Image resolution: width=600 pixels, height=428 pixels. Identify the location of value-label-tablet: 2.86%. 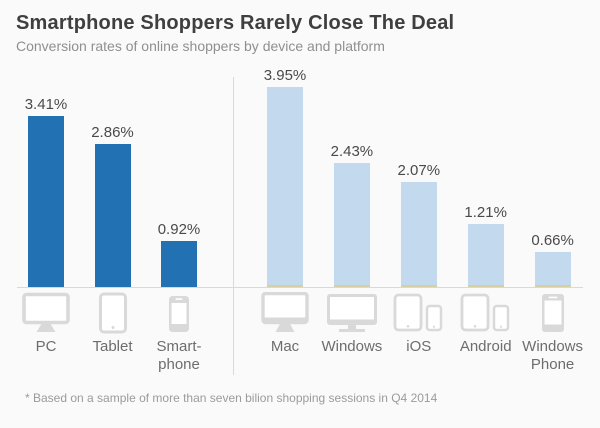
(112, 132).